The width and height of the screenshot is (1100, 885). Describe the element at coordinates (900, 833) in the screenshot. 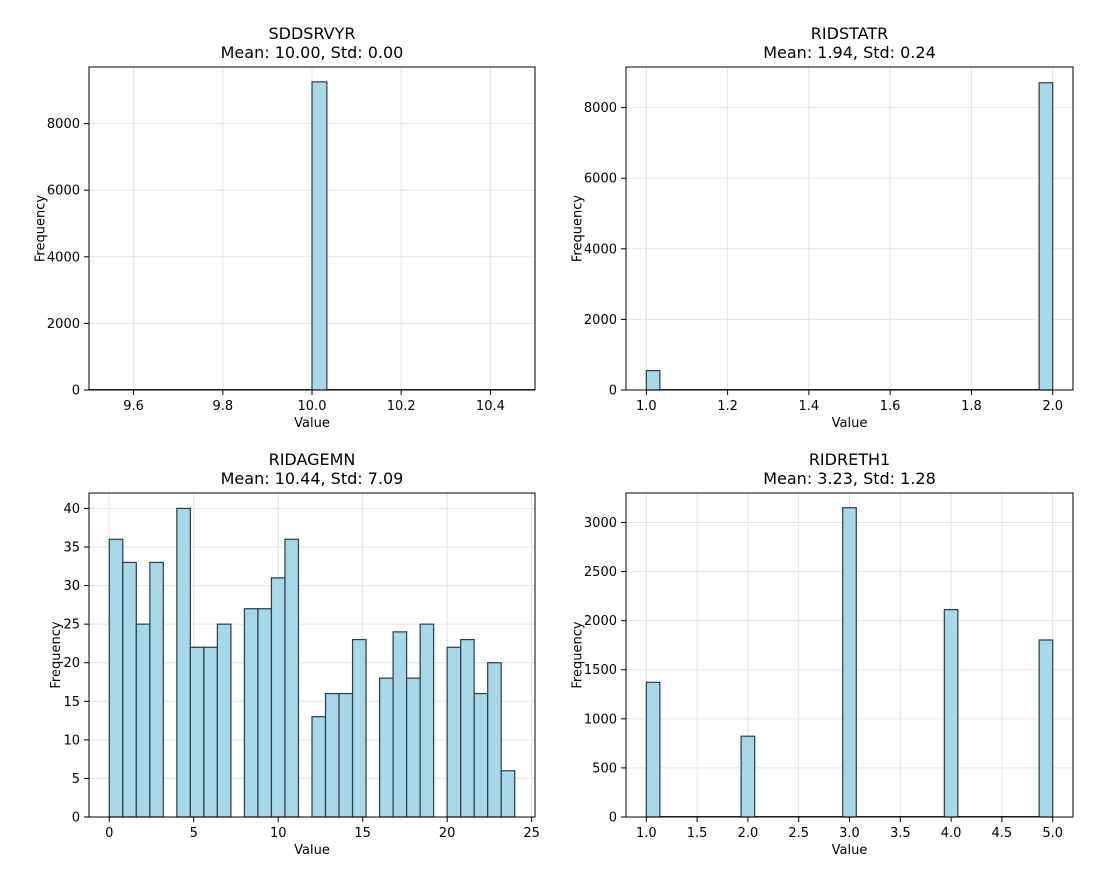

I see `x-tick-label: 3.5` at that location.